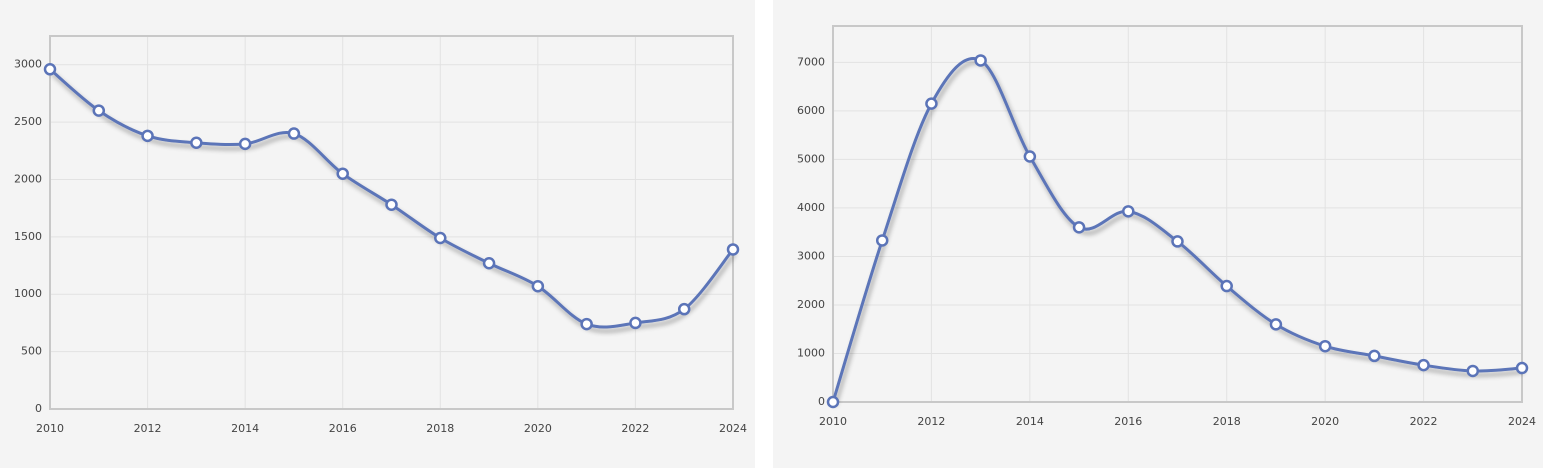 This screenshot has height=474, width=1548. What do you see at coordinates (31, 351) in the screenshot?
I see `y-tick-label: 500` at bounding box center [31, 351].